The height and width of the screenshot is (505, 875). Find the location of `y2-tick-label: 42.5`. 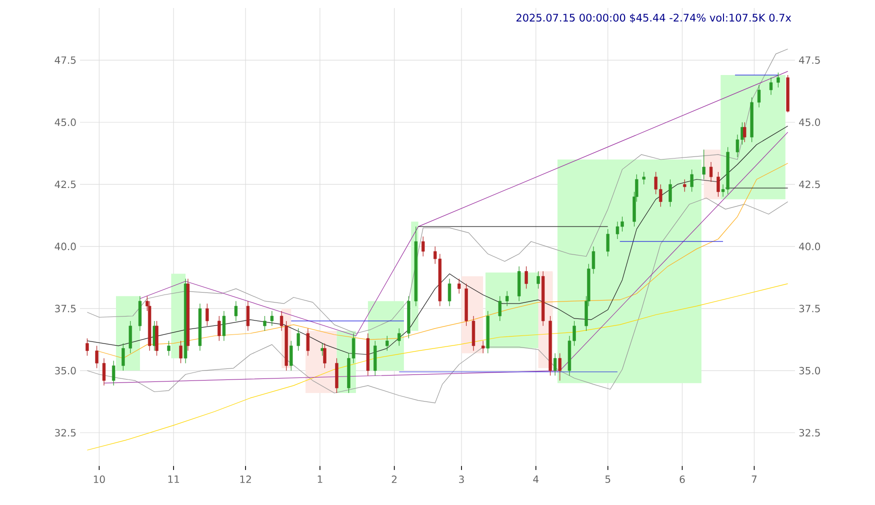

y2-tick-label: 42.5 is located at coordinates (809, 184).